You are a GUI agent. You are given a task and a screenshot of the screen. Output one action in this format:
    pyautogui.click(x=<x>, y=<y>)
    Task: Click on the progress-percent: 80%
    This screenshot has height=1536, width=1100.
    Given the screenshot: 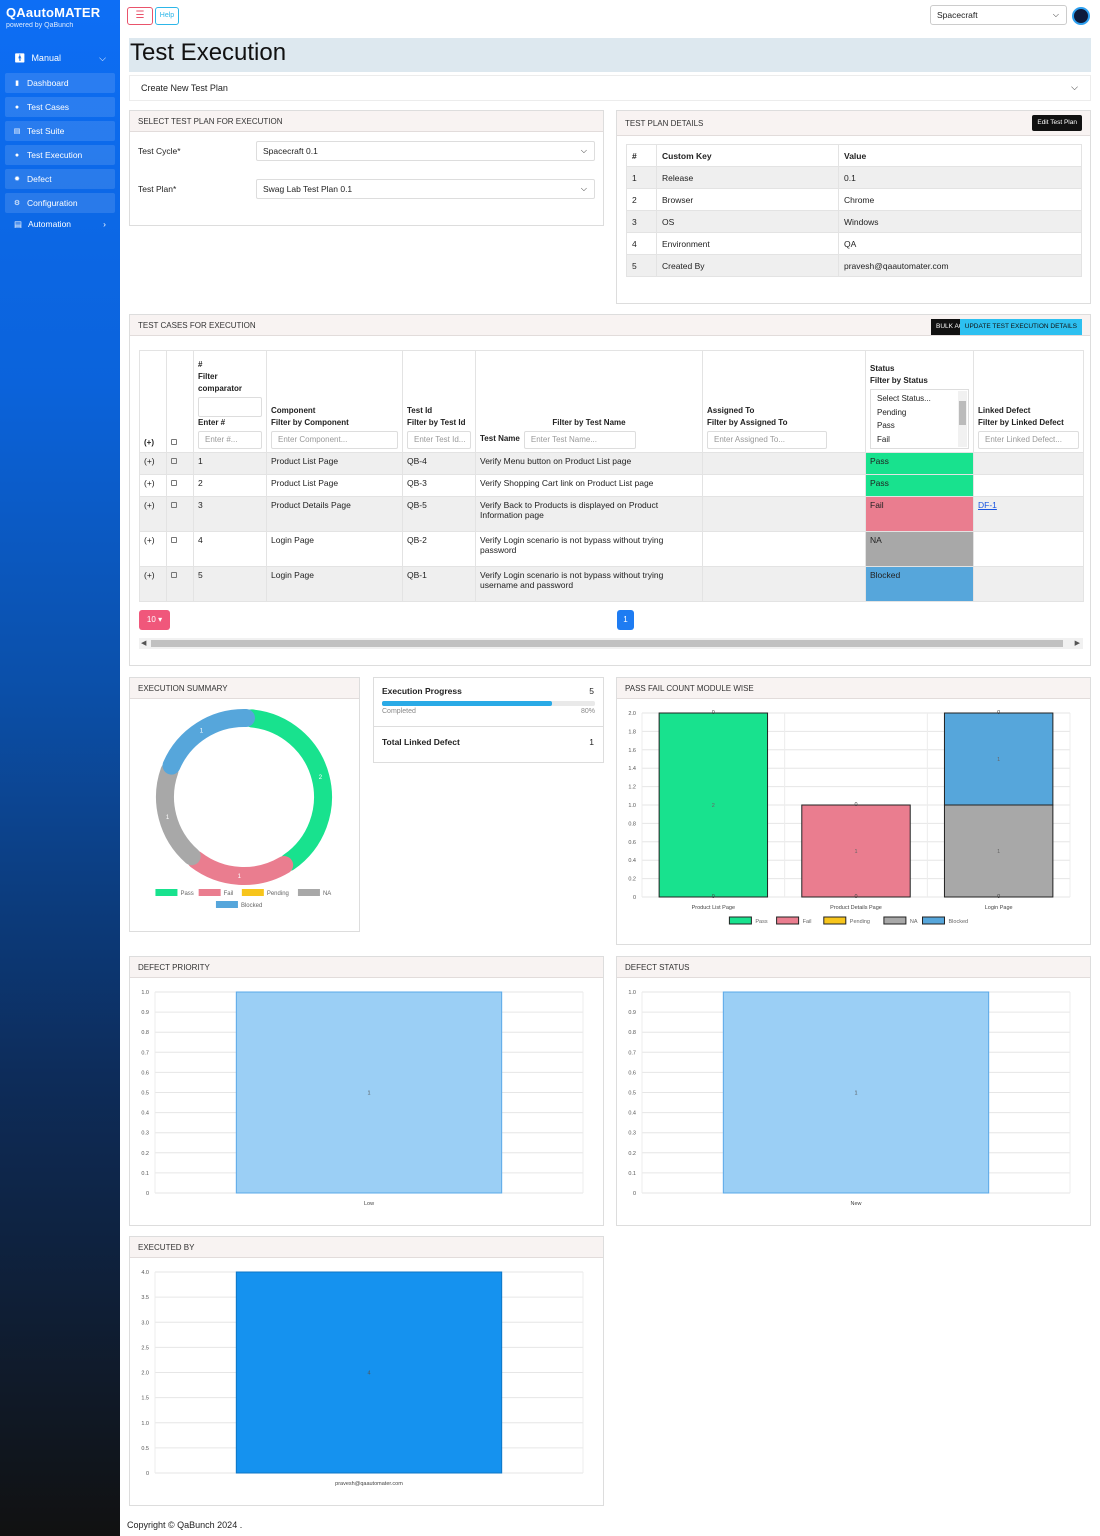 What is the action you would take?
    pyautogui.click(x=587, y=711)
    